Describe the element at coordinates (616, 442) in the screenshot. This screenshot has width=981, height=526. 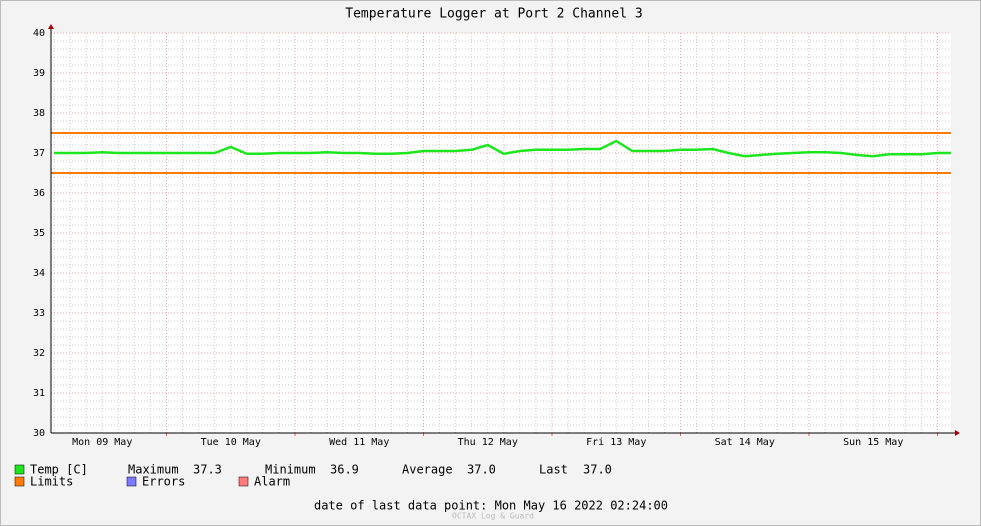
I see `x-tick-label: Fri 13 May` at that location.